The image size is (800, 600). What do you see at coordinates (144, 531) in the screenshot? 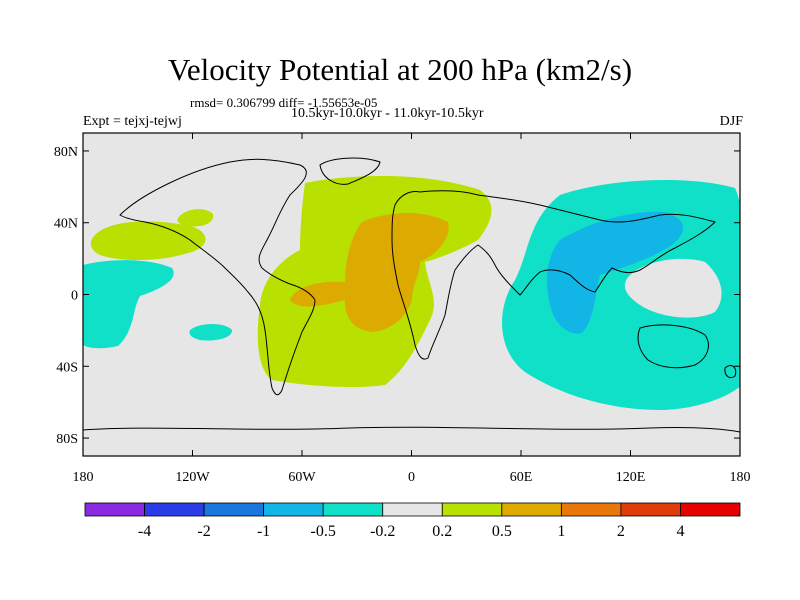
I see `colorbar-label: -4` at bounding box center [144, 531].